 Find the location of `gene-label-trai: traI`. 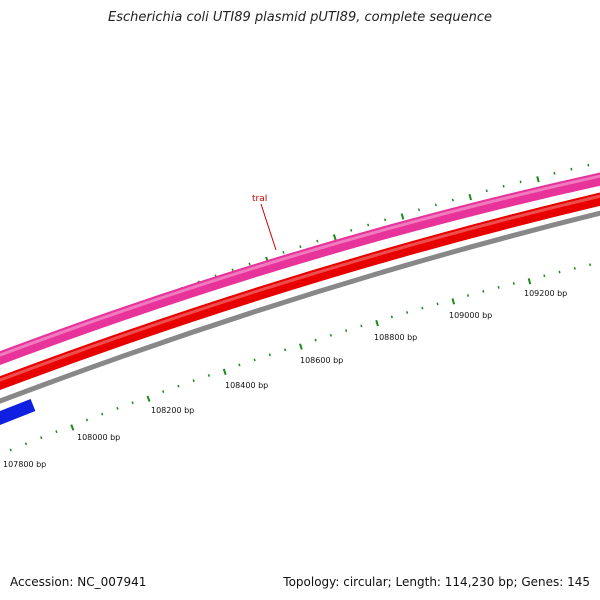

gene-label-trai: traI is located at coordinates (259, 199).